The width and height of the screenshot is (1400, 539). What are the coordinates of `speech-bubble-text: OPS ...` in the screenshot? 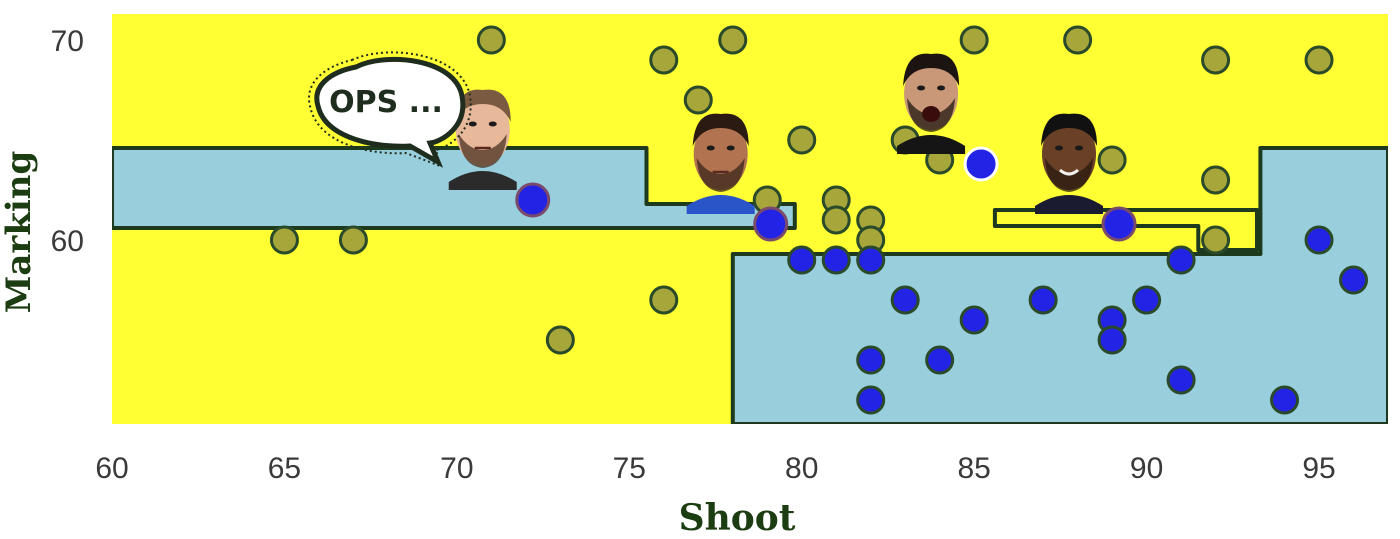 It's located at (386, 102).